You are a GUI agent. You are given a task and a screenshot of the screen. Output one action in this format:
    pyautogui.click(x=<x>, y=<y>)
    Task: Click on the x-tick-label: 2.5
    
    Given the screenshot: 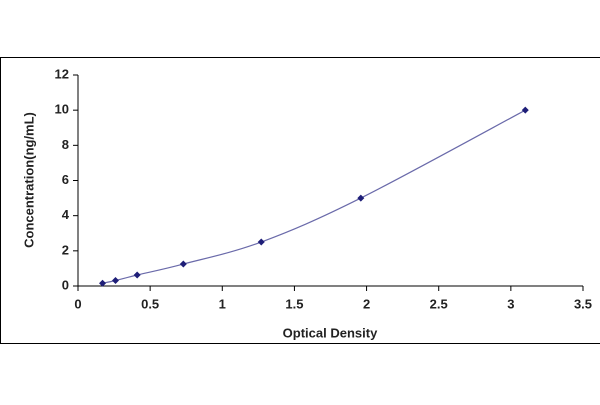 What is the action you would take?
    pyautogui.click(x=439, y=303)
    